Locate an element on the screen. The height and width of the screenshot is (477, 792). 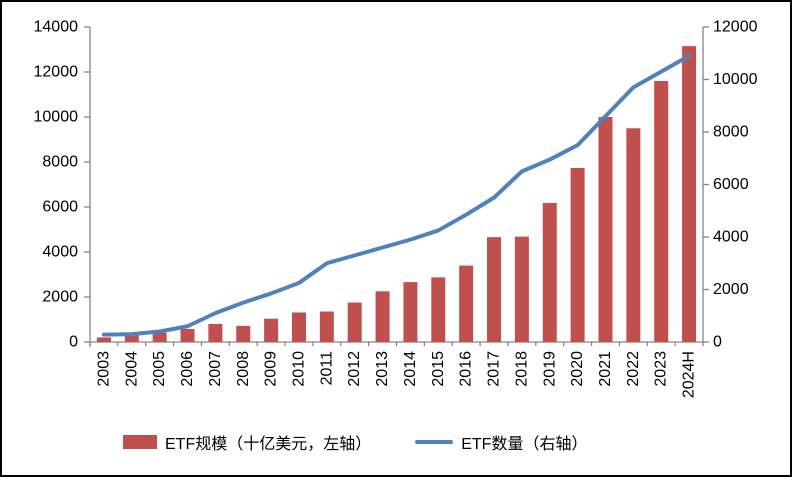
bar-2003 is located at coordinates (103, 339).